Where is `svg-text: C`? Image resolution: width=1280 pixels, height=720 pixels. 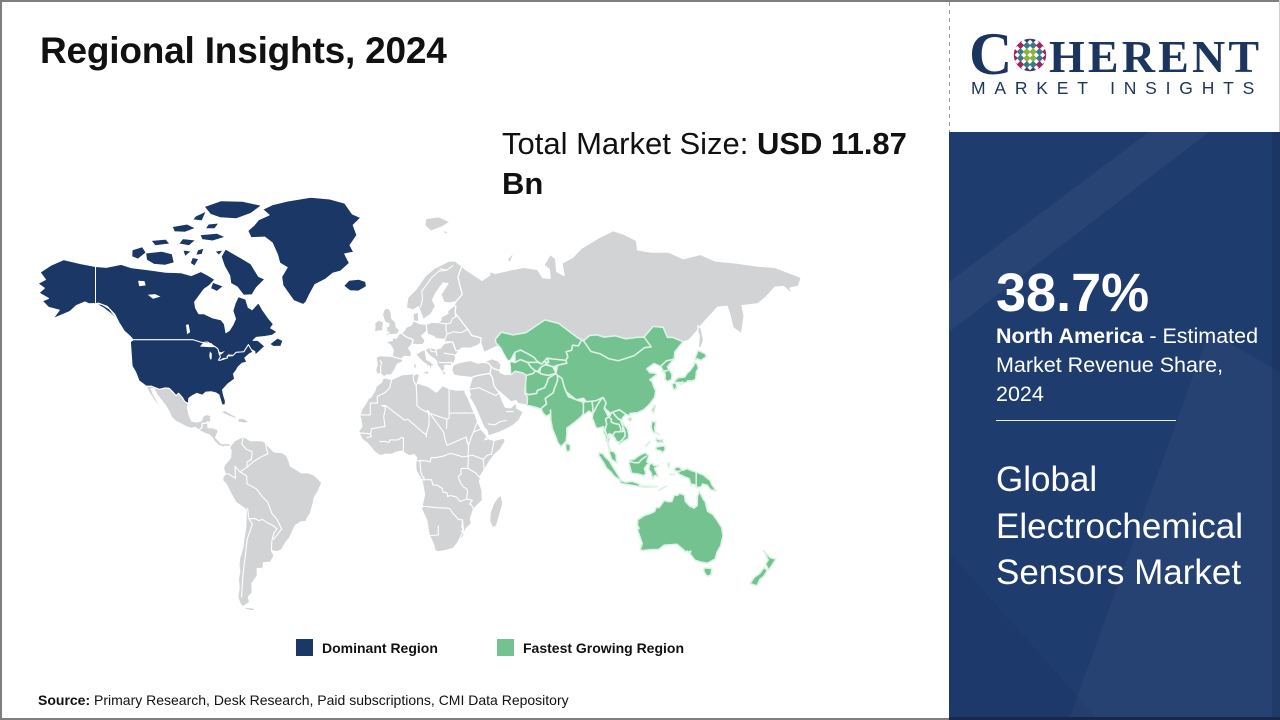
svg-text: C is located at coordinates (990, 54).